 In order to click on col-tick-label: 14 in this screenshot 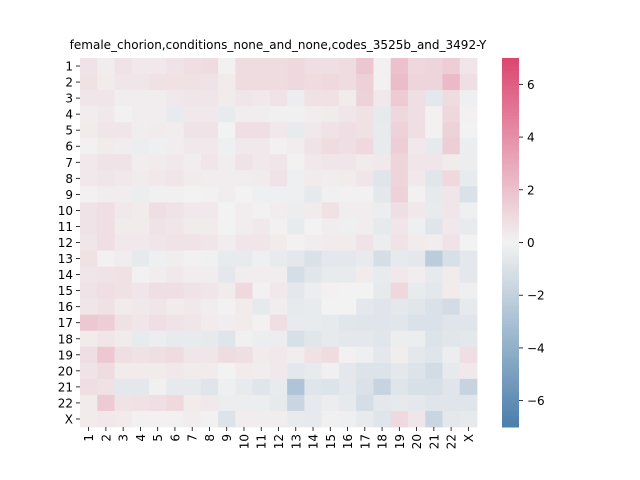, I will do `click(314, 441)`.